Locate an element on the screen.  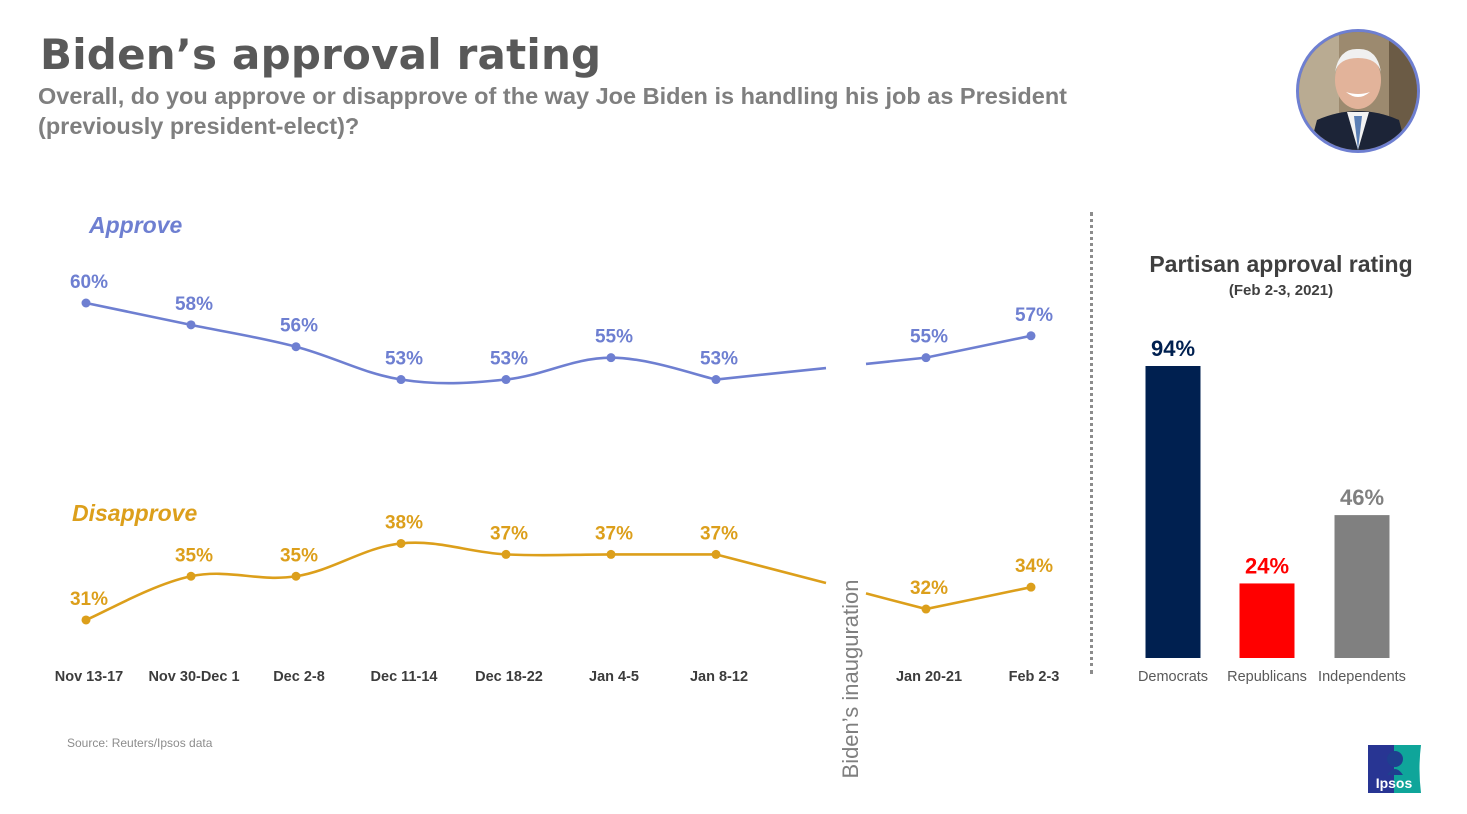
section-divider is located at coordinates (1091, 443).